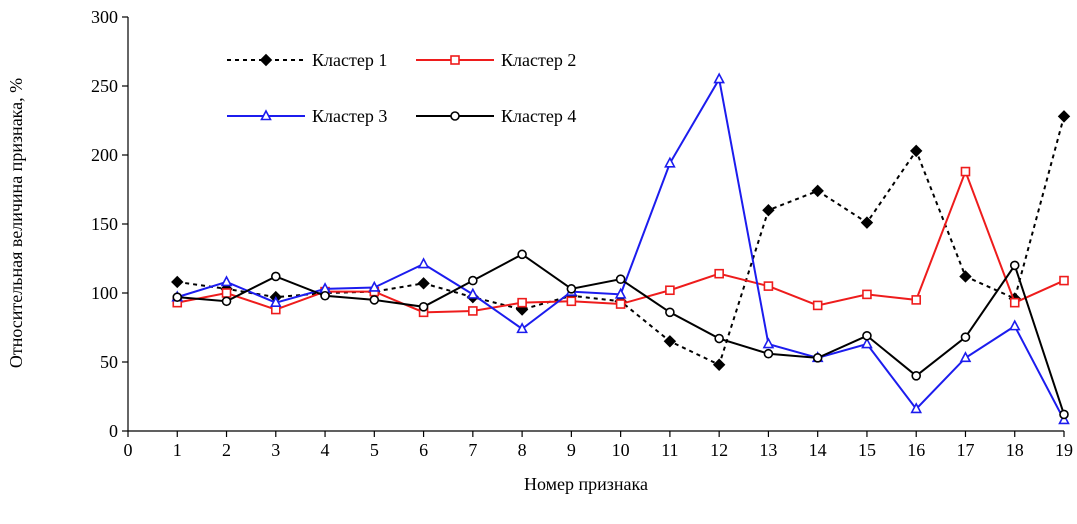  What do you see at coordinates (867, 450) in the screenshot?
I see `x-tick-label: 15` at bounding box center [867, 450].